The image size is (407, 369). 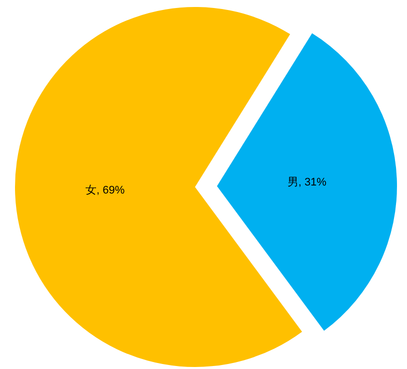 What do you see at coordinates (292, 182) in the screenshot?
I see `slice-label: 男` at bounding box center [292, 182].